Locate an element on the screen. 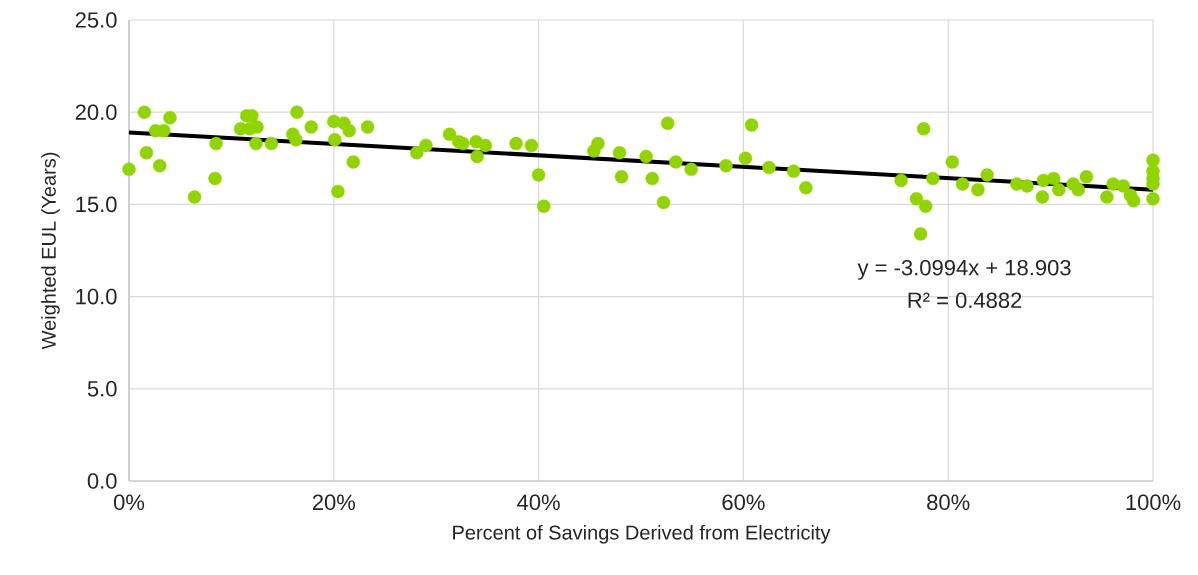 This screenshot has width=1198, height=575. x-tick-label: 60% is located at coordinates (743, 502).